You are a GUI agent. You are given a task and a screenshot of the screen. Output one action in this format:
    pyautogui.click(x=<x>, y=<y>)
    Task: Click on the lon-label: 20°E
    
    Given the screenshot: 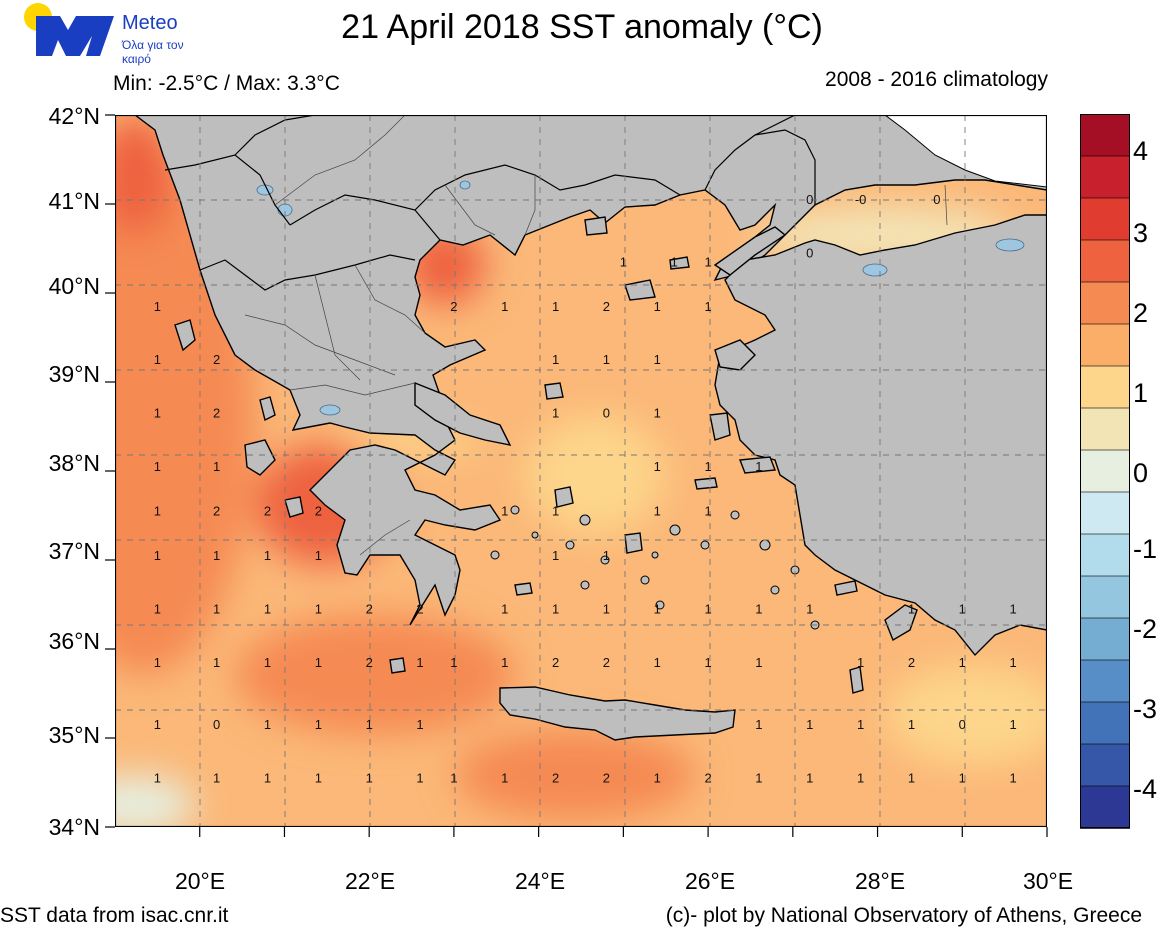 What is the action you would take?
    pyautogui.click(x=200, y=881)
    